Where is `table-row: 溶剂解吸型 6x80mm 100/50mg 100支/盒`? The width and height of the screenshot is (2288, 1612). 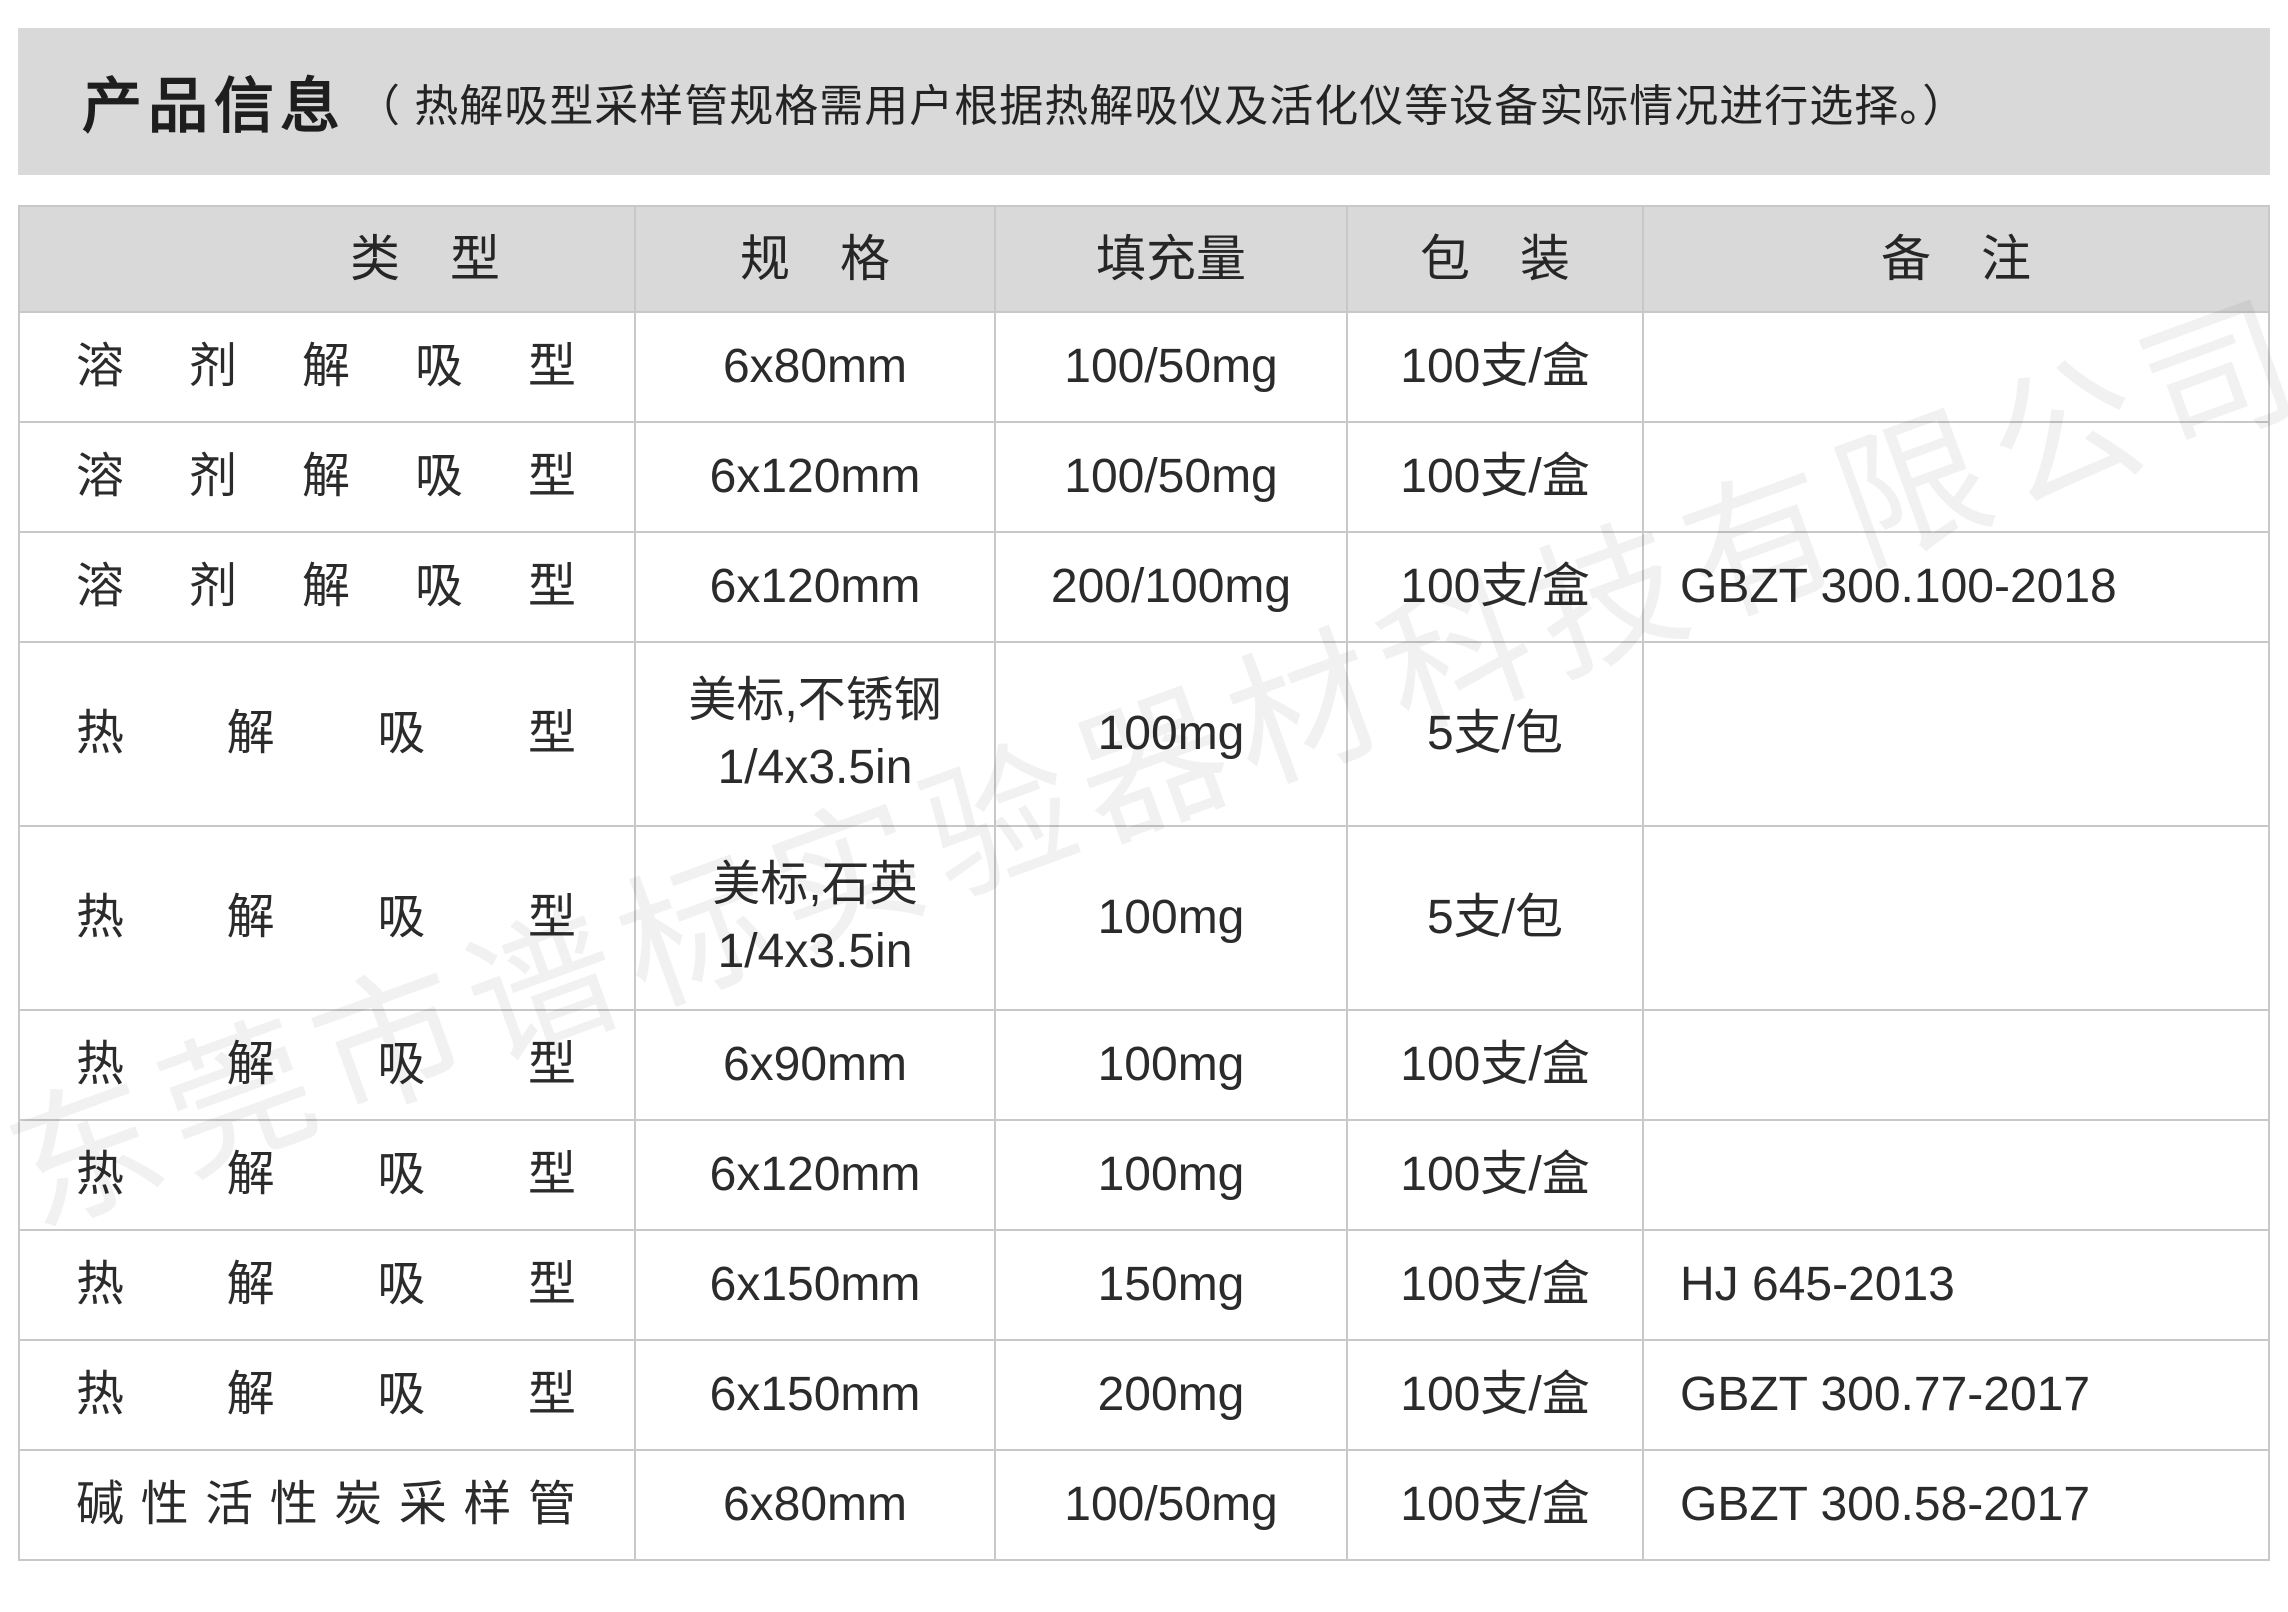 table-row: 溶剂解吸型 6x80mm 100/50mg 100支/盒 is located at coordinates (1144, 368).